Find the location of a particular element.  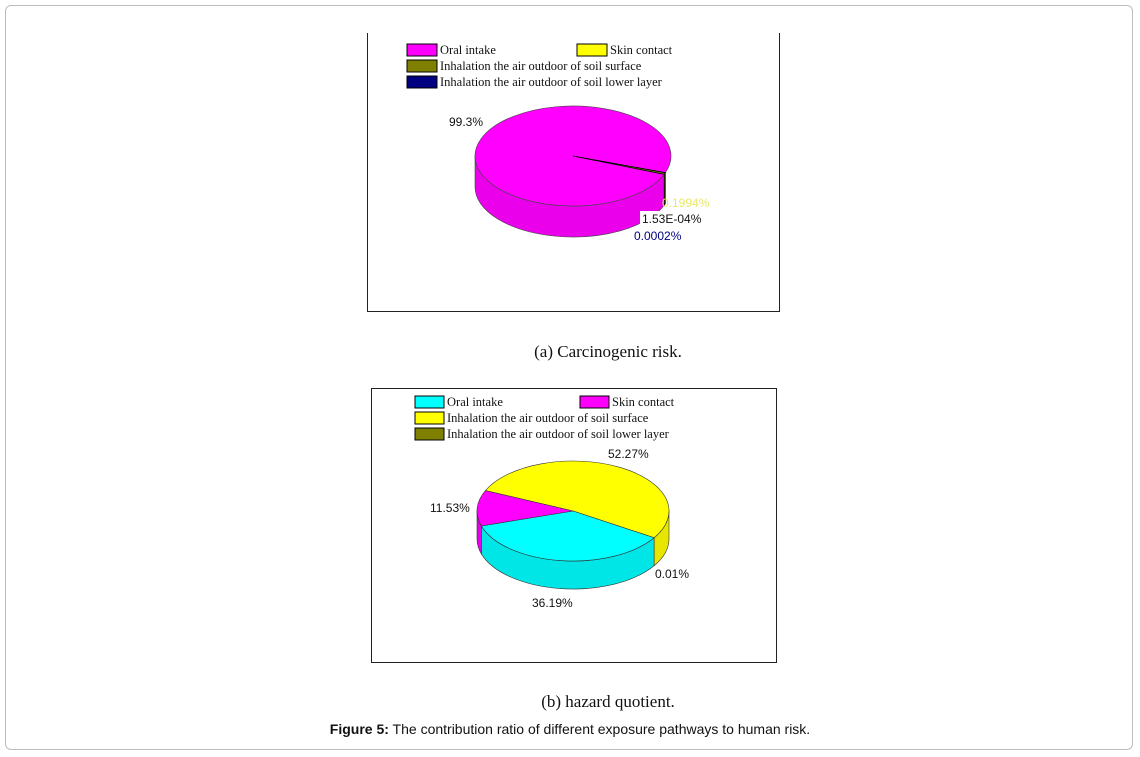

pie-slice-inhalation-surface is located at coordinates (577, 499).